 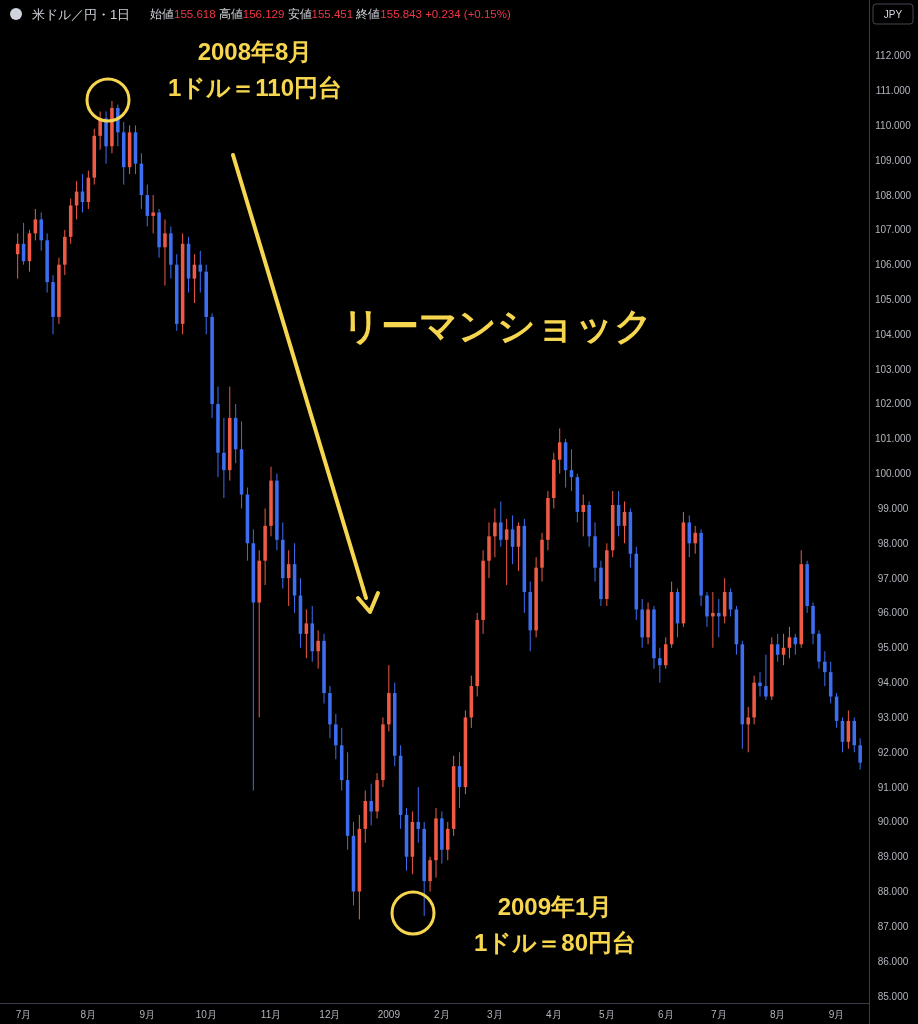 I want to click on y-tick-label: 93.000, so click(x=893, y=717).